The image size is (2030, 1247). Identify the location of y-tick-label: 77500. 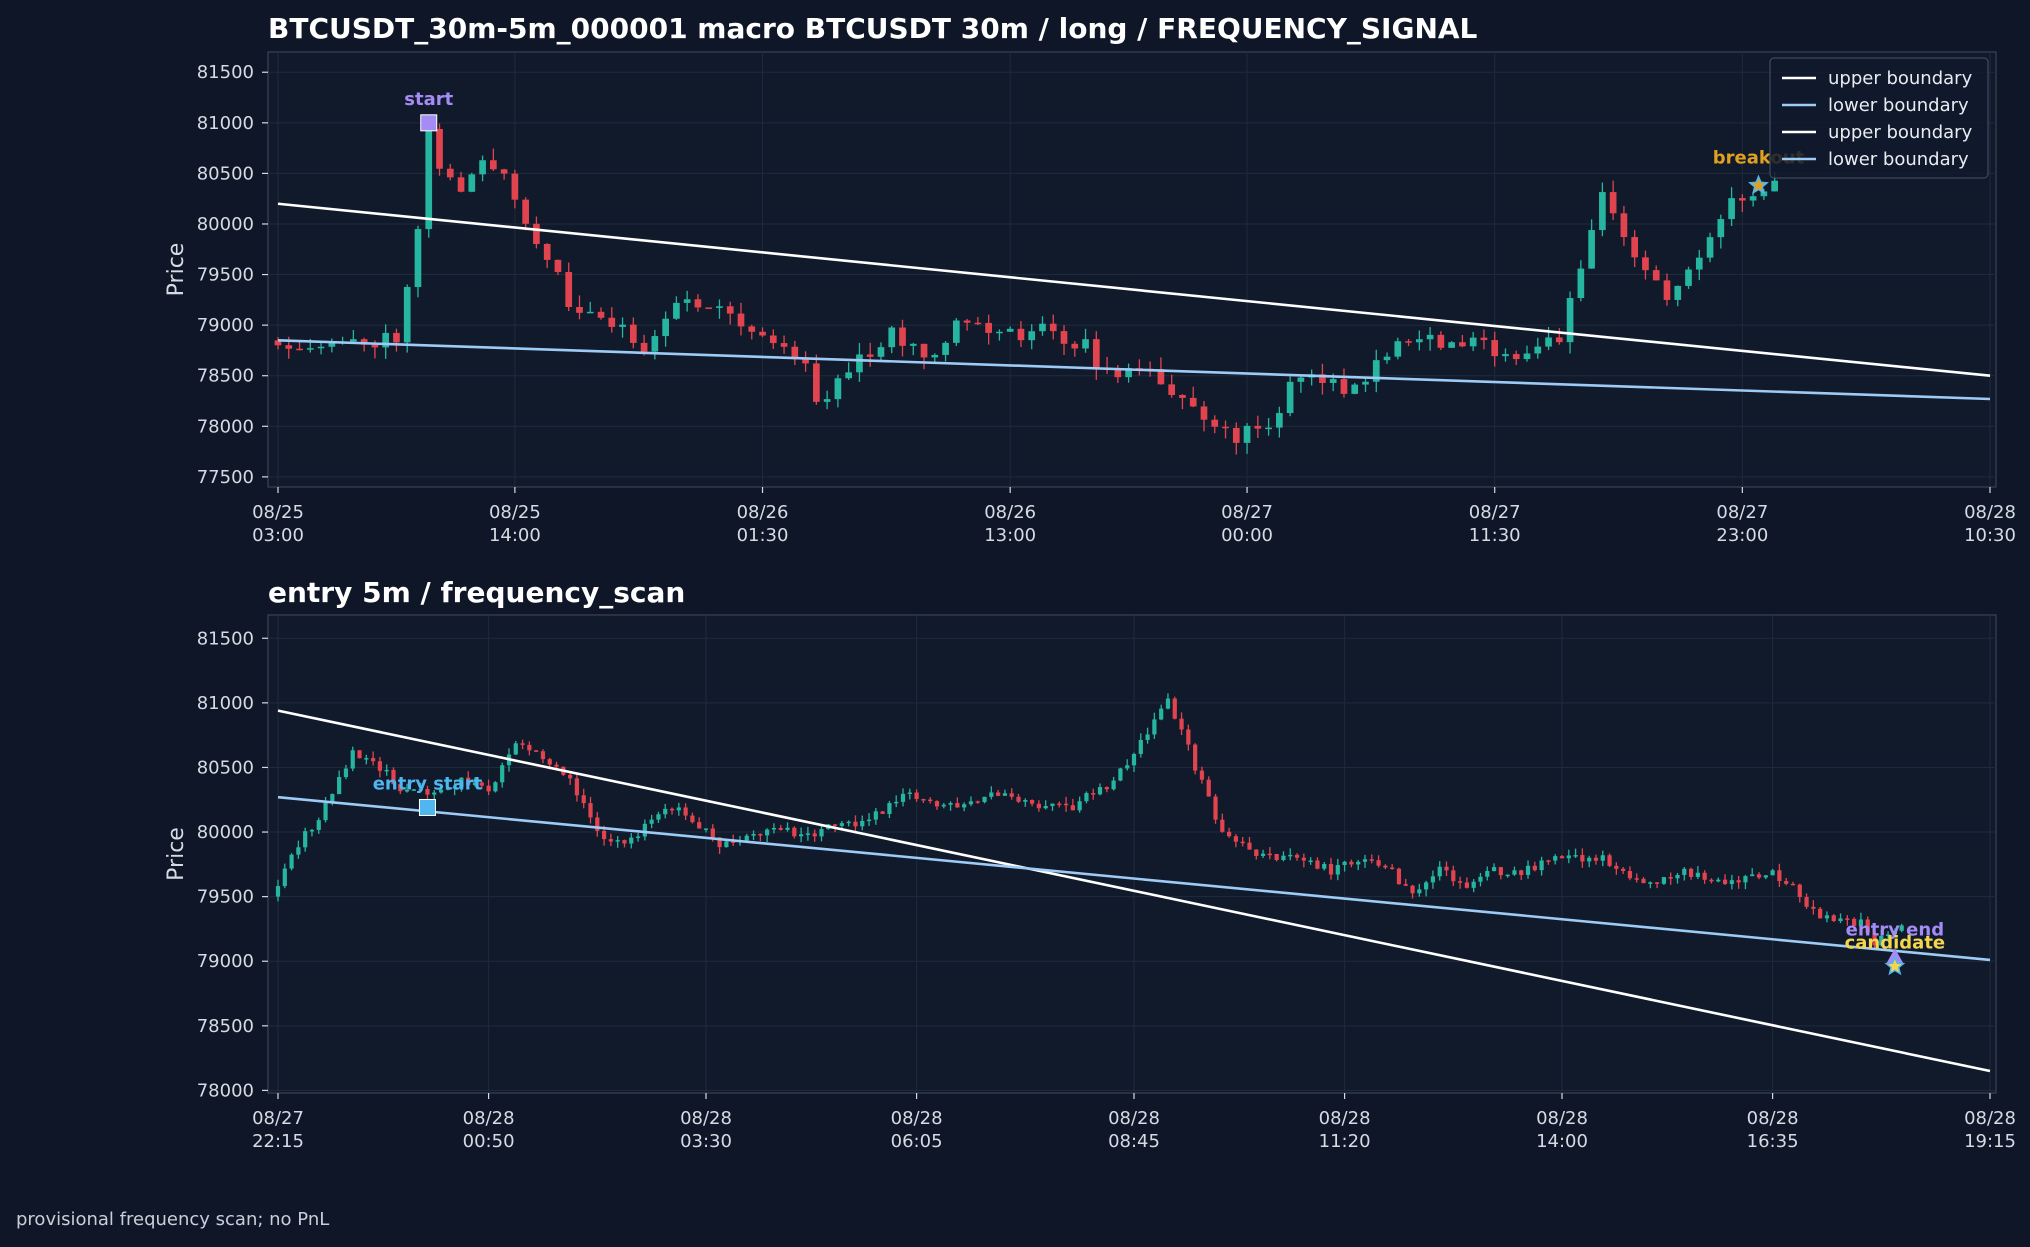
(225, 477).